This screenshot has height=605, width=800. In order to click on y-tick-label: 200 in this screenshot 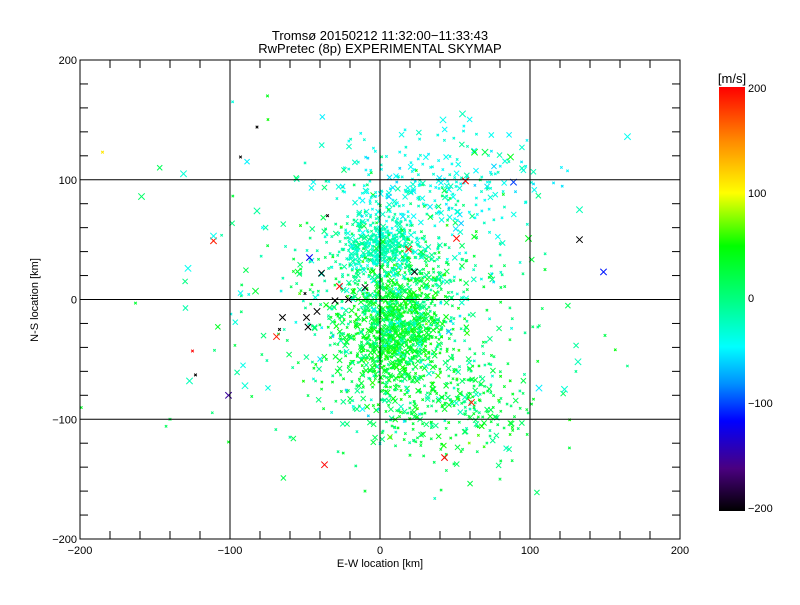, I will do `click(68, 61)`.